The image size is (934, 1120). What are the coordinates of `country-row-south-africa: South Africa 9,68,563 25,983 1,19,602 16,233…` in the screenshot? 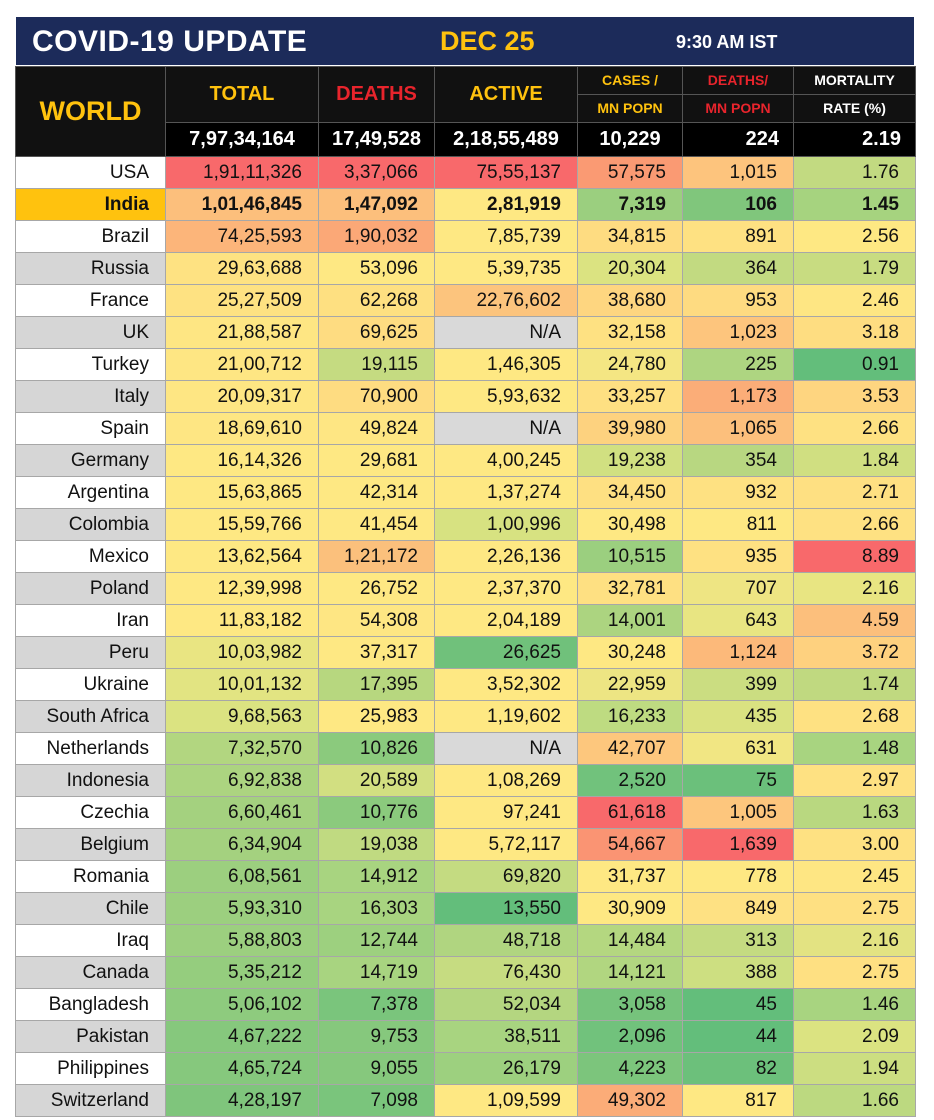 It's located at (465, 716).